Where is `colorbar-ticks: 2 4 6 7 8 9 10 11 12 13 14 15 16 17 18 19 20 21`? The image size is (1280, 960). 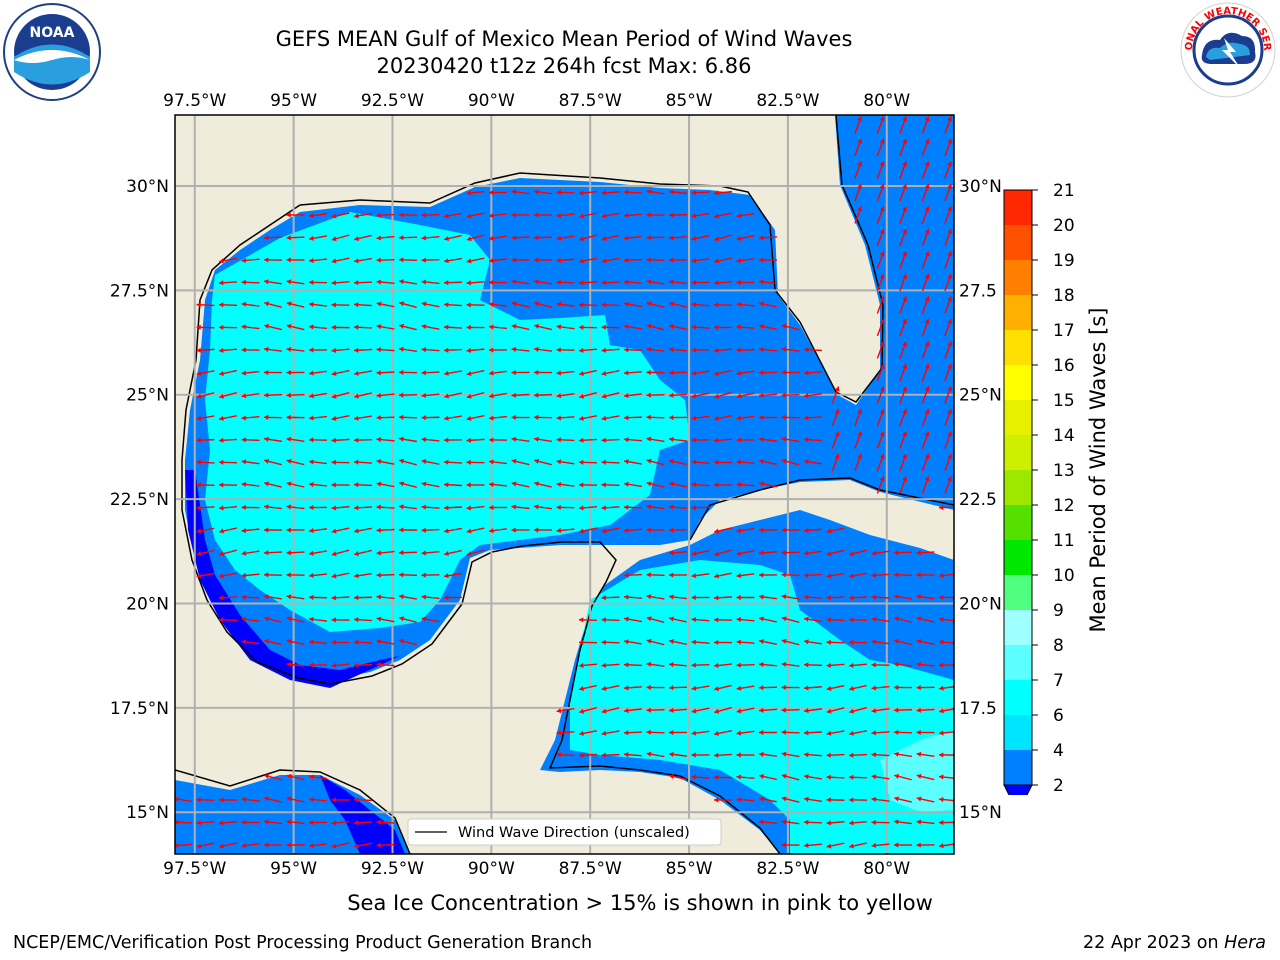 colorbar-ticks: 2 4 6 7 8 9 10 11 12 13 14 15 16 17 18 19 20 21 is located at coordinates (1053, 488).